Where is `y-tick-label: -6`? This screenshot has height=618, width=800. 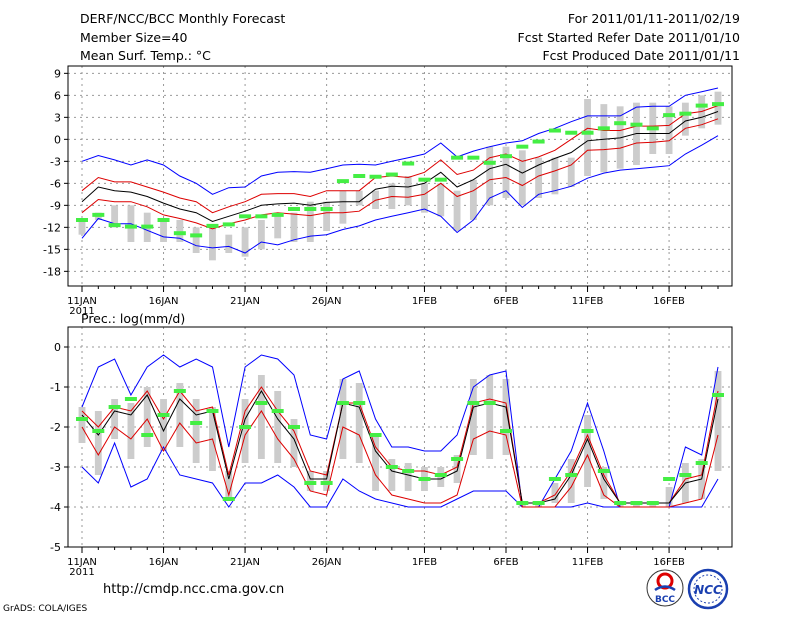 y-tick-label: -6 is located at coordinates (55, 183).